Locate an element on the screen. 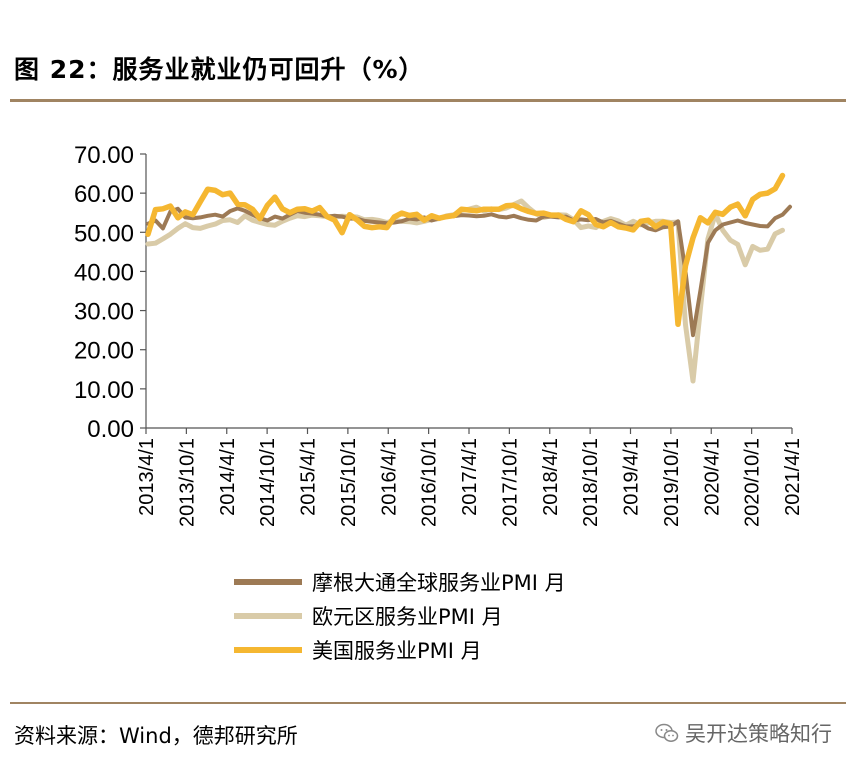 The height and width of the screenshot is (771, 865). x-tick-label: 2018/10/1 is located at coordinates (591, 482).